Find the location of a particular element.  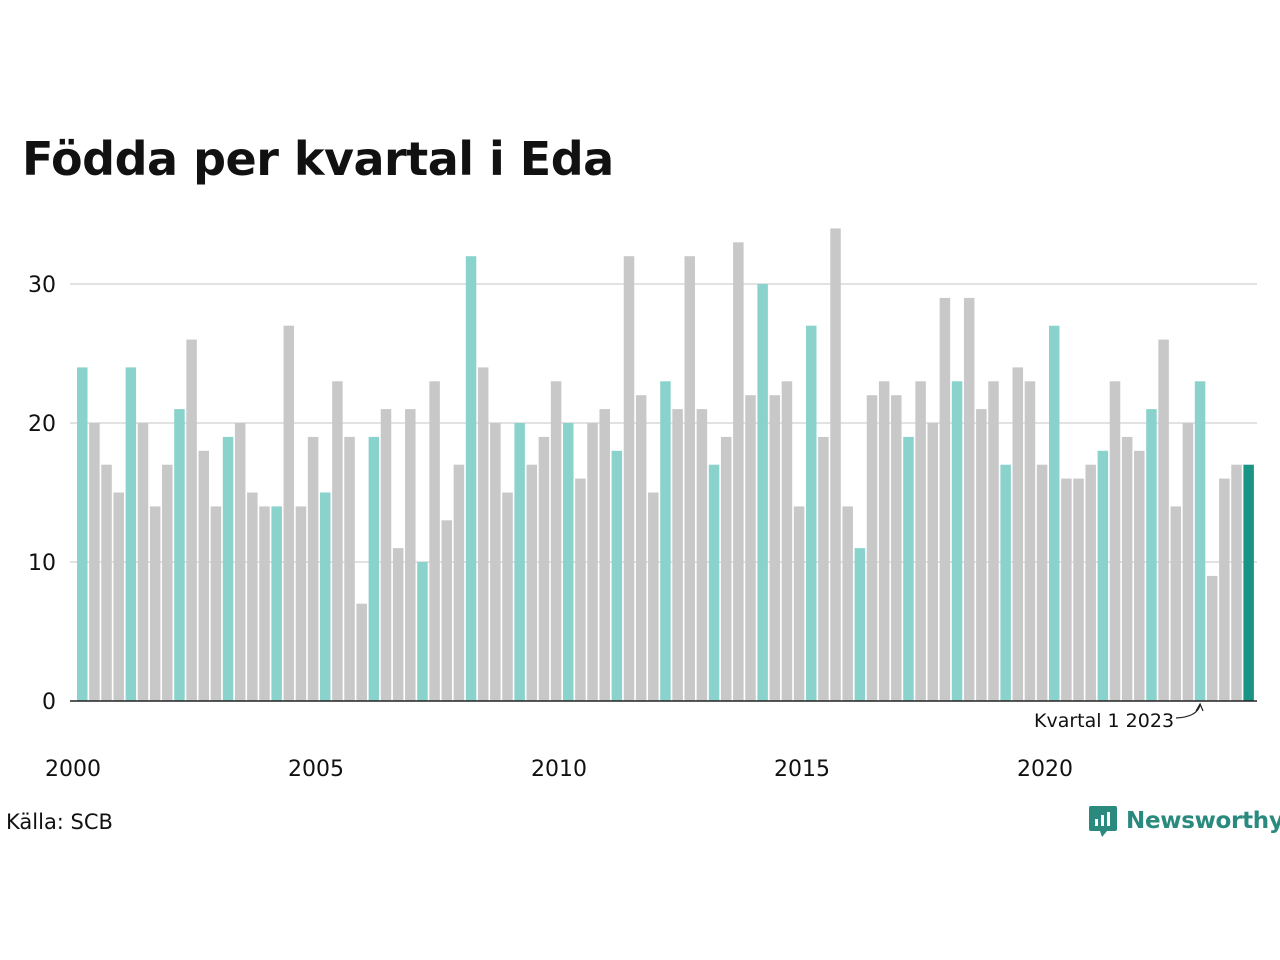

bar-2014Q2 is located at coordinates (775, 548).